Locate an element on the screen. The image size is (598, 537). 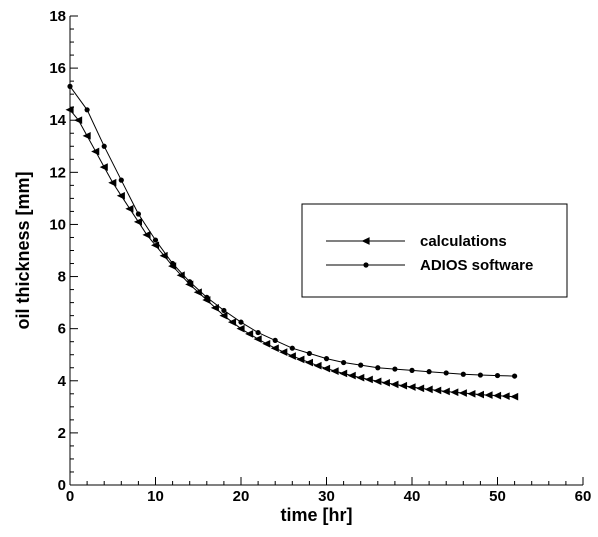
y-tick-label: 2 is located at coordinates (62, 433).